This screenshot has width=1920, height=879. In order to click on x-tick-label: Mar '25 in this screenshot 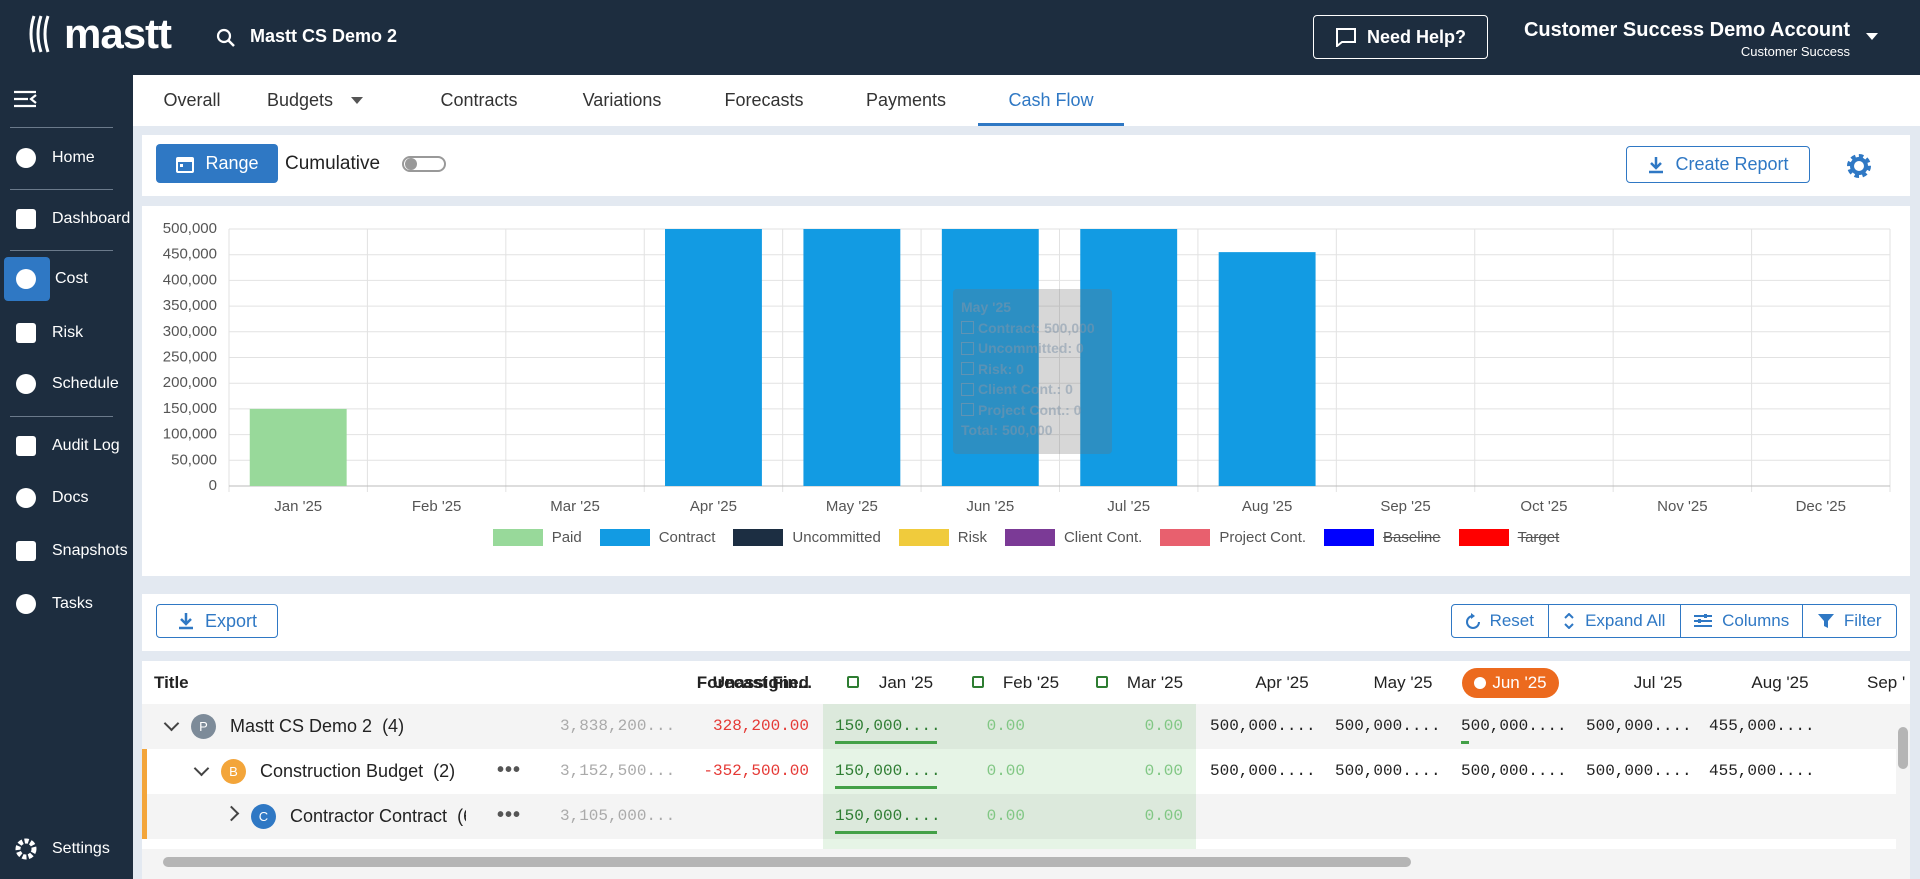, I will do `click(575, 506)`.